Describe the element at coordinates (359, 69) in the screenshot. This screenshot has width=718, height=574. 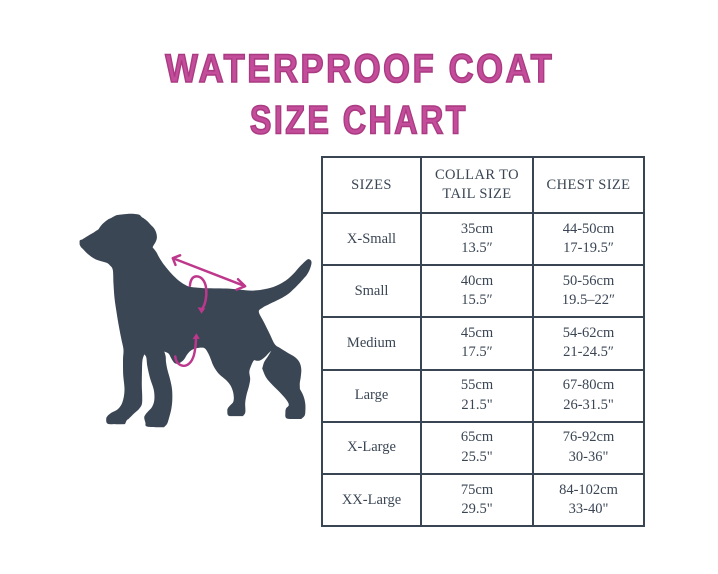
I see `svg-text: WATERPROOF COAT` at that location.